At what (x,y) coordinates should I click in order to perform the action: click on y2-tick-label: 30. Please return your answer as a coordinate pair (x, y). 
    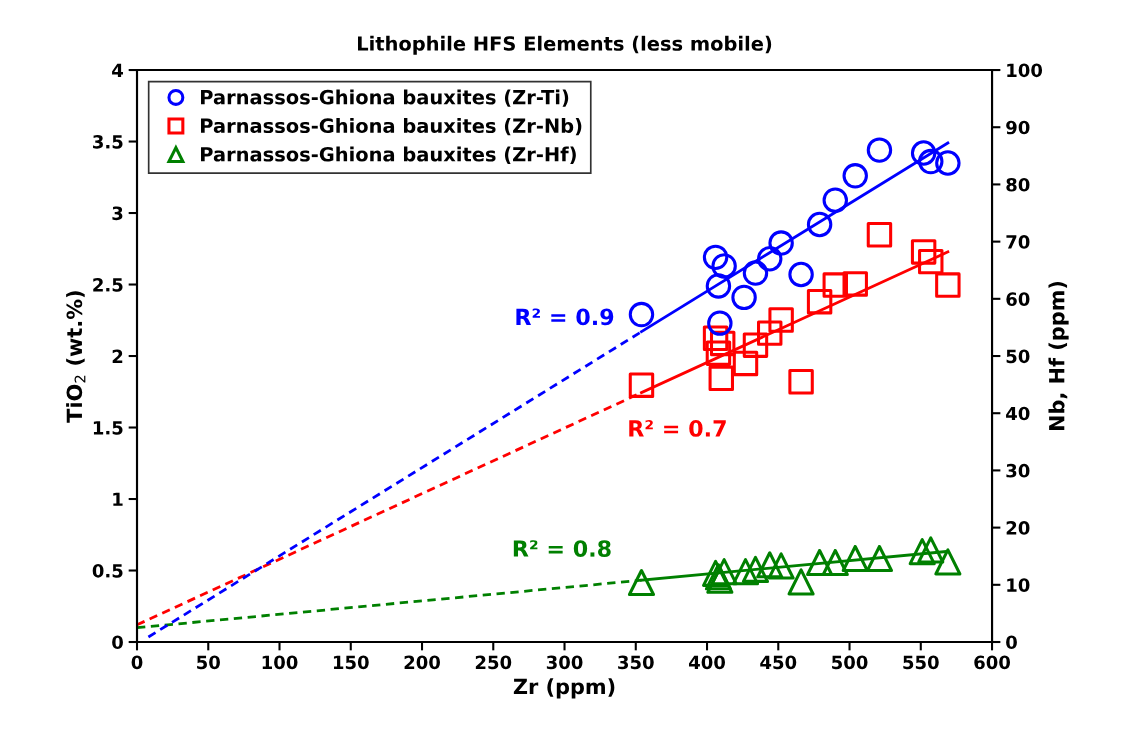
    Looking at the image, I should click on (1018, 470).